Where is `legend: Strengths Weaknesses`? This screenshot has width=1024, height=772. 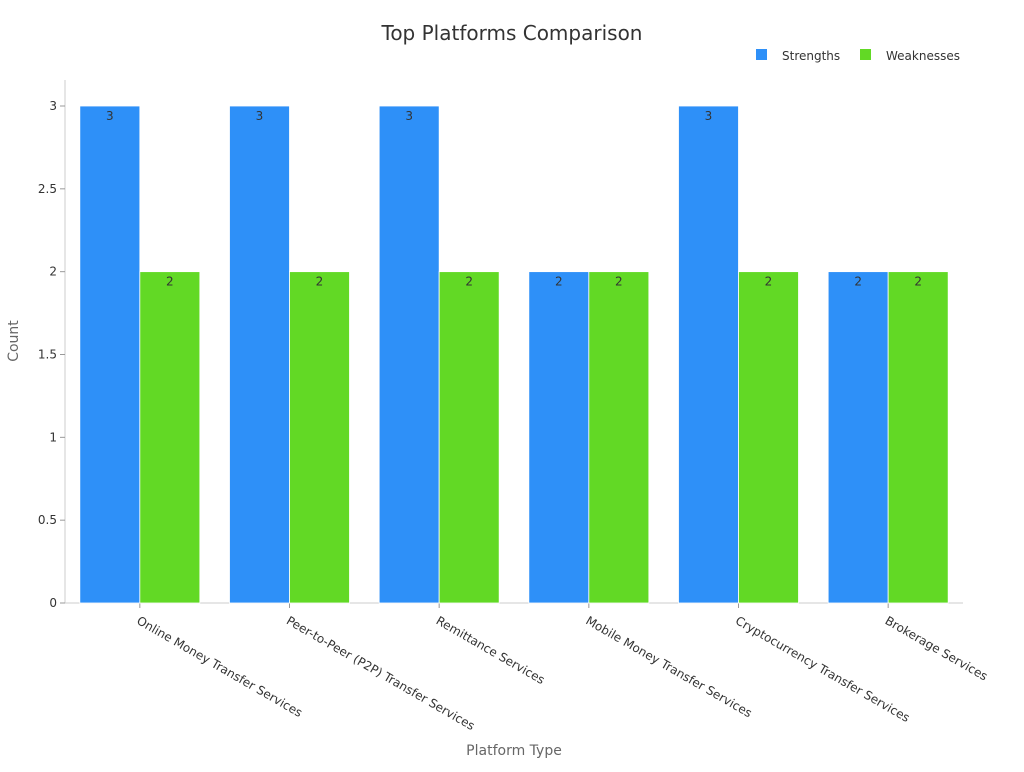
legend: Strengths Weaknesses is located at coordinates (858, 56).